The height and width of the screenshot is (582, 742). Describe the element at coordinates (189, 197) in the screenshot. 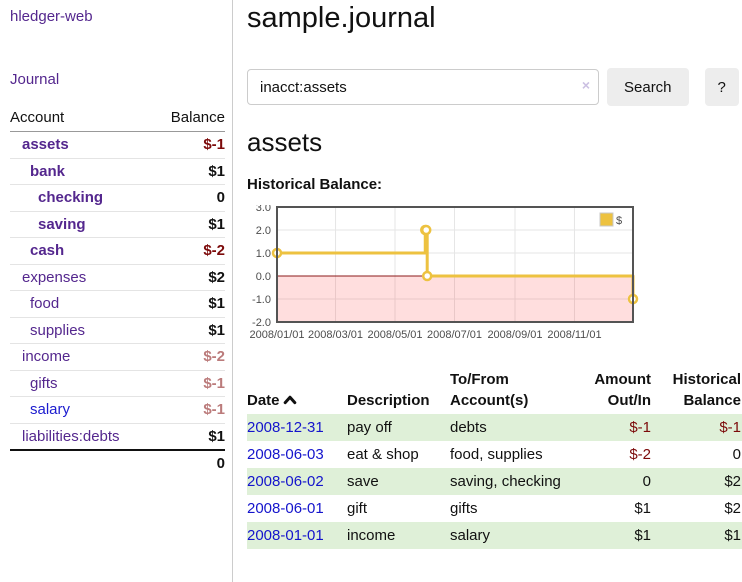

I see `account-balance: 0` at that location.